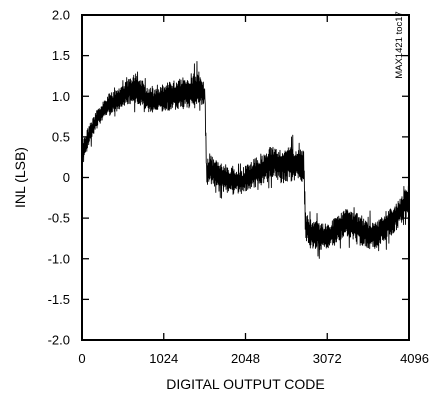 Image resolution: width=430 pixels, height=408 pixels. Describe the element at coordinates (61, 136) in the screenshot. I see `y-tick-label: 0.5` at that location.